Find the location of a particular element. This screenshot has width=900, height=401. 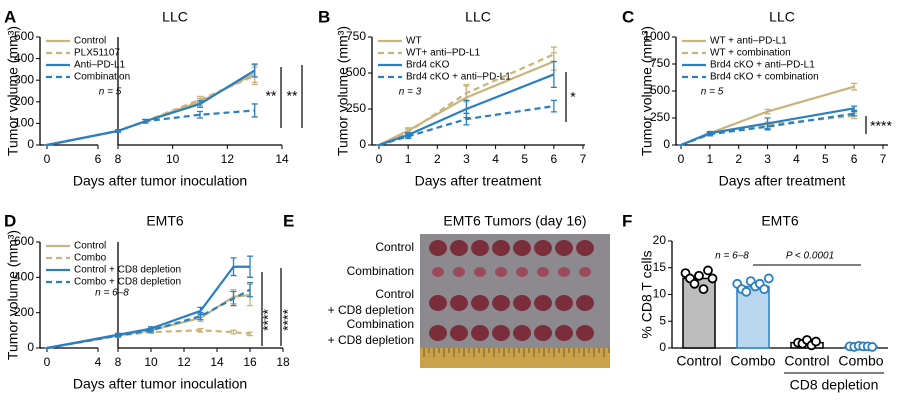

ruler is located at coordinates (515, 358).